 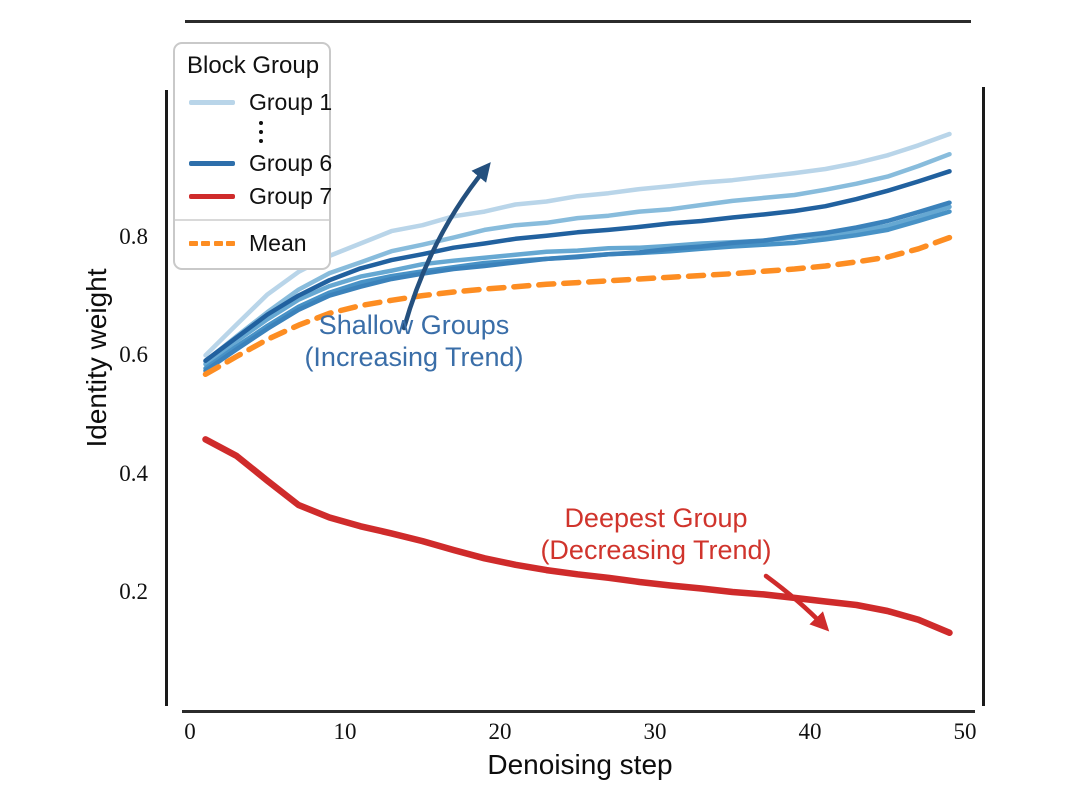 I want to click on annotation-line: (Increasing Trend), so click(x=414, y=356).